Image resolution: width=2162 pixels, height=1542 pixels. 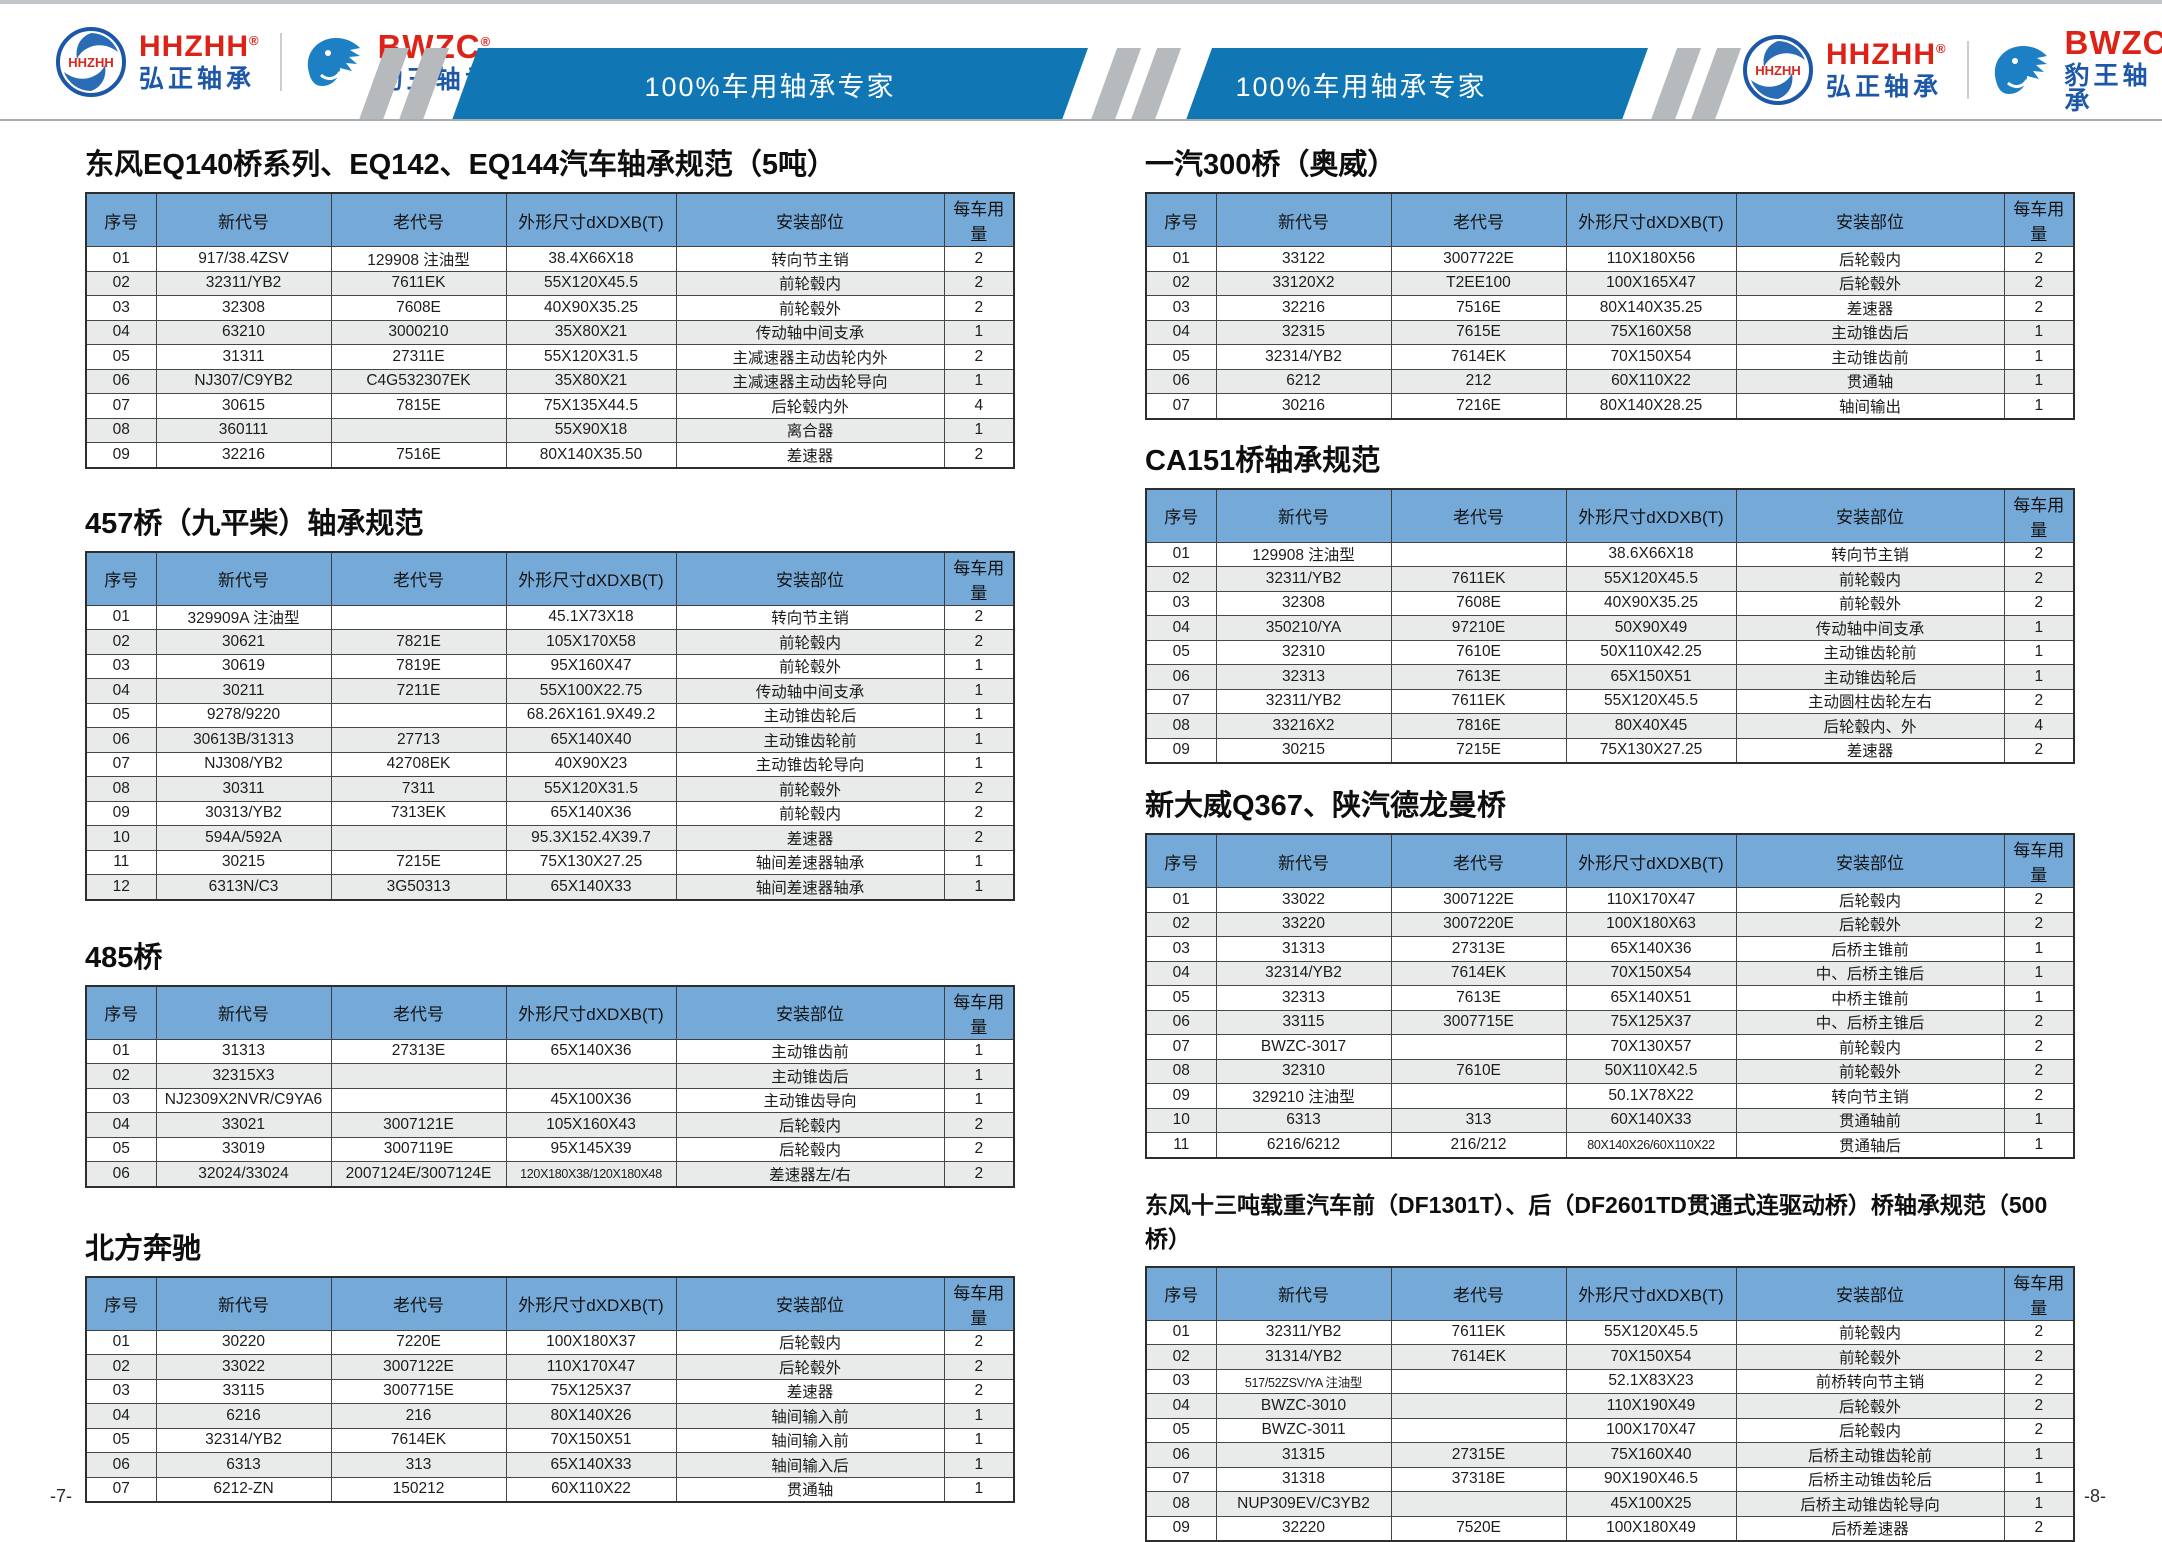 What do you see at coordinates (1870, 515) in the screenshot?
I see `column-header: 安装部位` at bounding box center [1870, 515].